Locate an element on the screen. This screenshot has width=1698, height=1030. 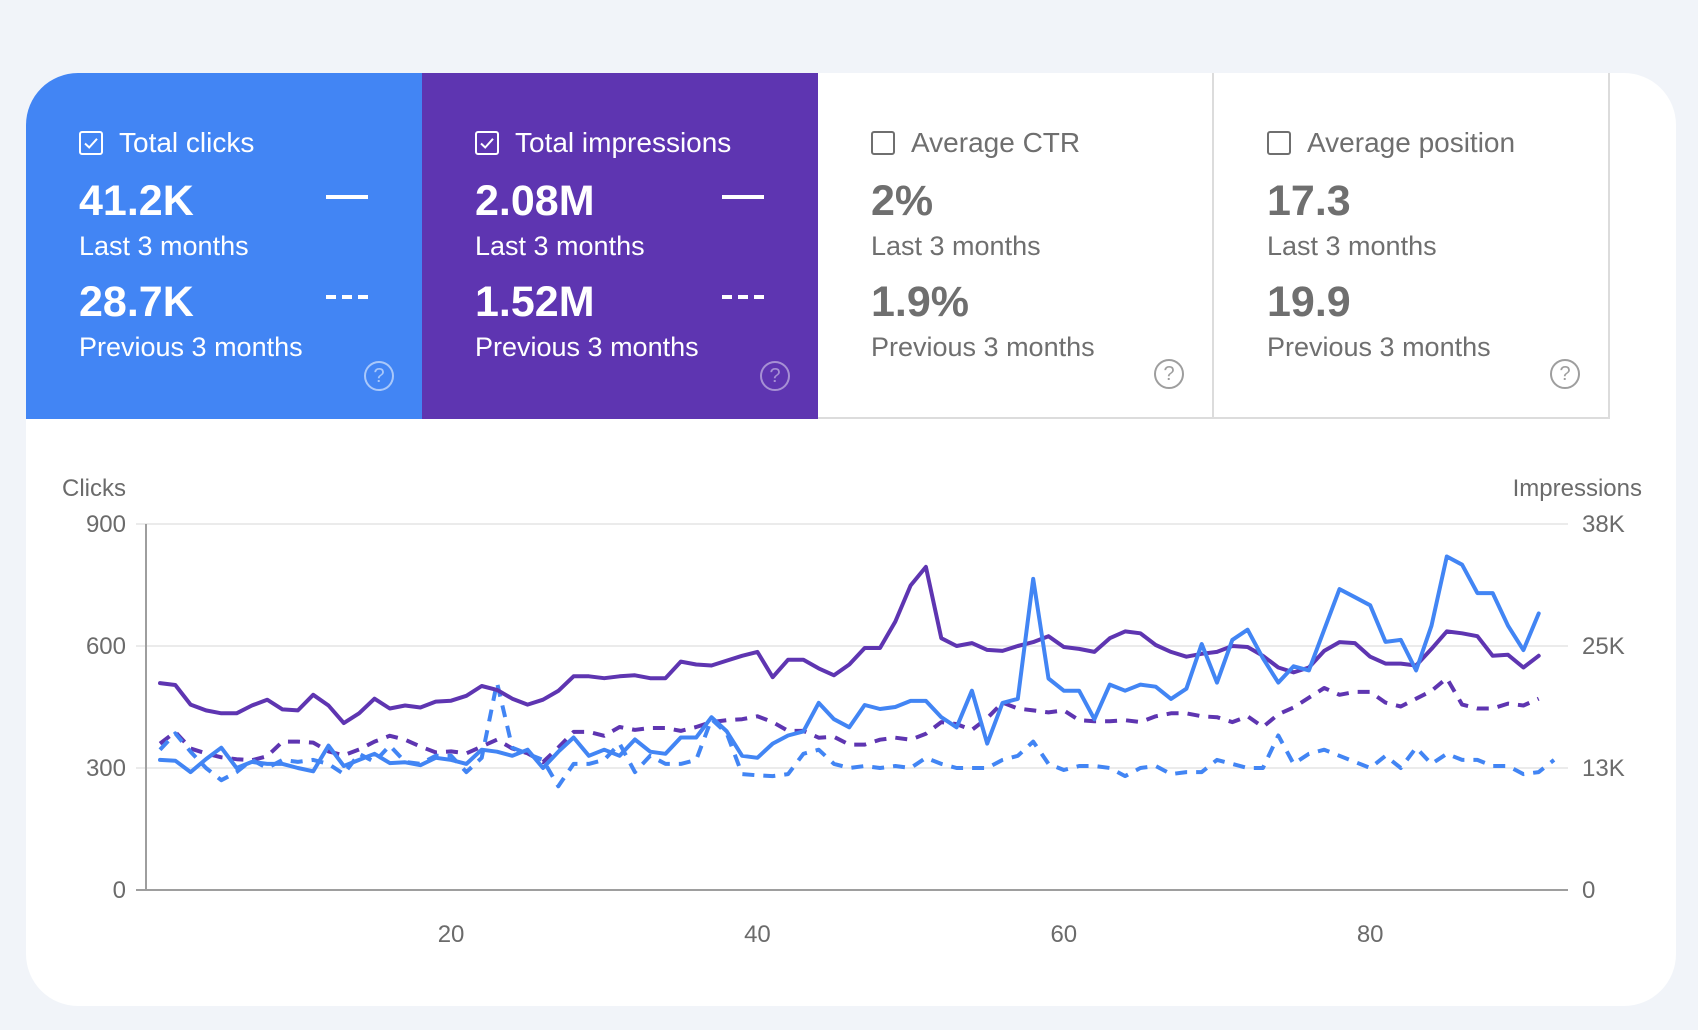
previous-value: 1.9% is located at coordinates (920, 302).